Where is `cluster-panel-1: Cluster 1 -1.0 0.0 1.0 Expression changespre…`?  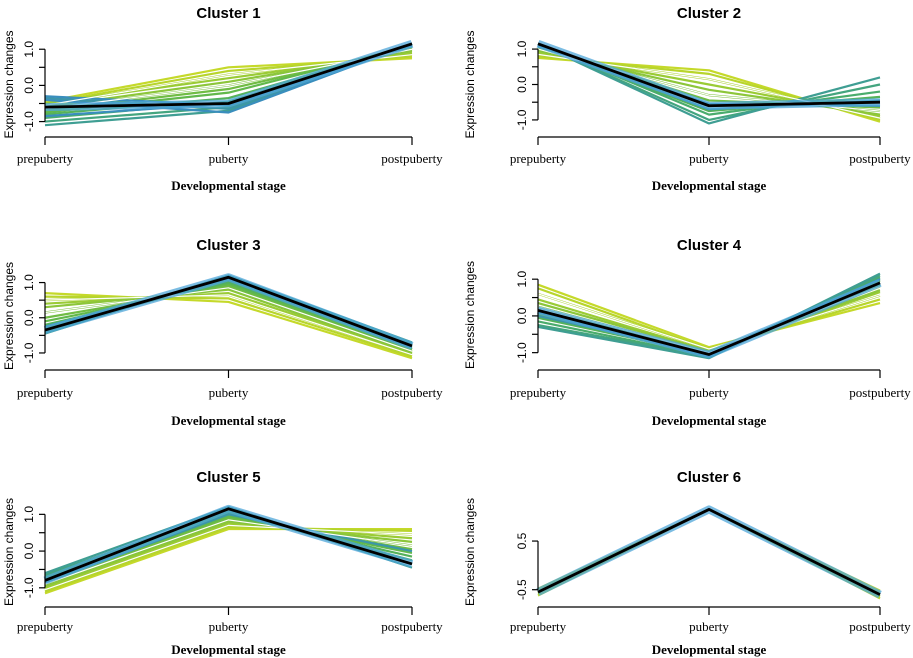
cluster-panel-1: Cluster 1 -1.0 0.0 1.0 Expression changespre… is located at coordinates (222, 99).